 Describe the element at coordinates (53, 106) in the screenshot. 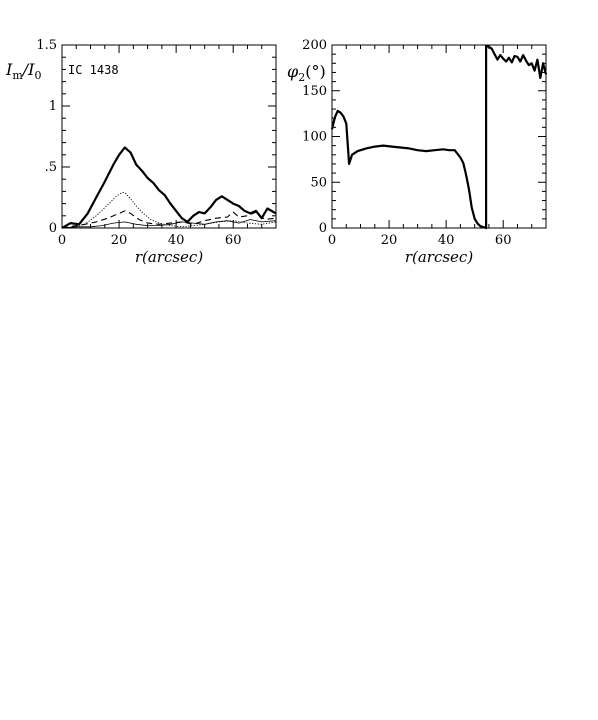

I see `y-tick-label: 1` at that location.